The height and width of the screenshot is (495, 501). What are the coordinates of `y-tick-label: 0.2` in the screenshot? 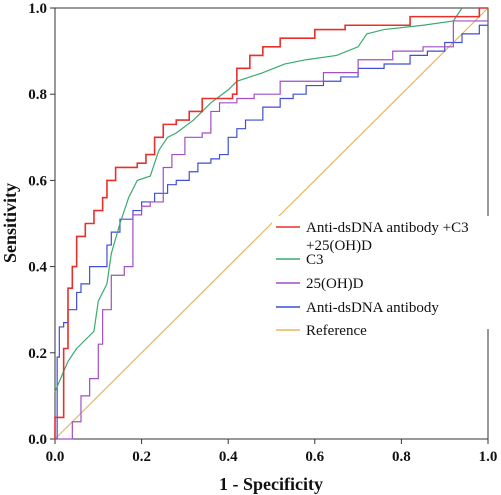 It's located at (37, 354).